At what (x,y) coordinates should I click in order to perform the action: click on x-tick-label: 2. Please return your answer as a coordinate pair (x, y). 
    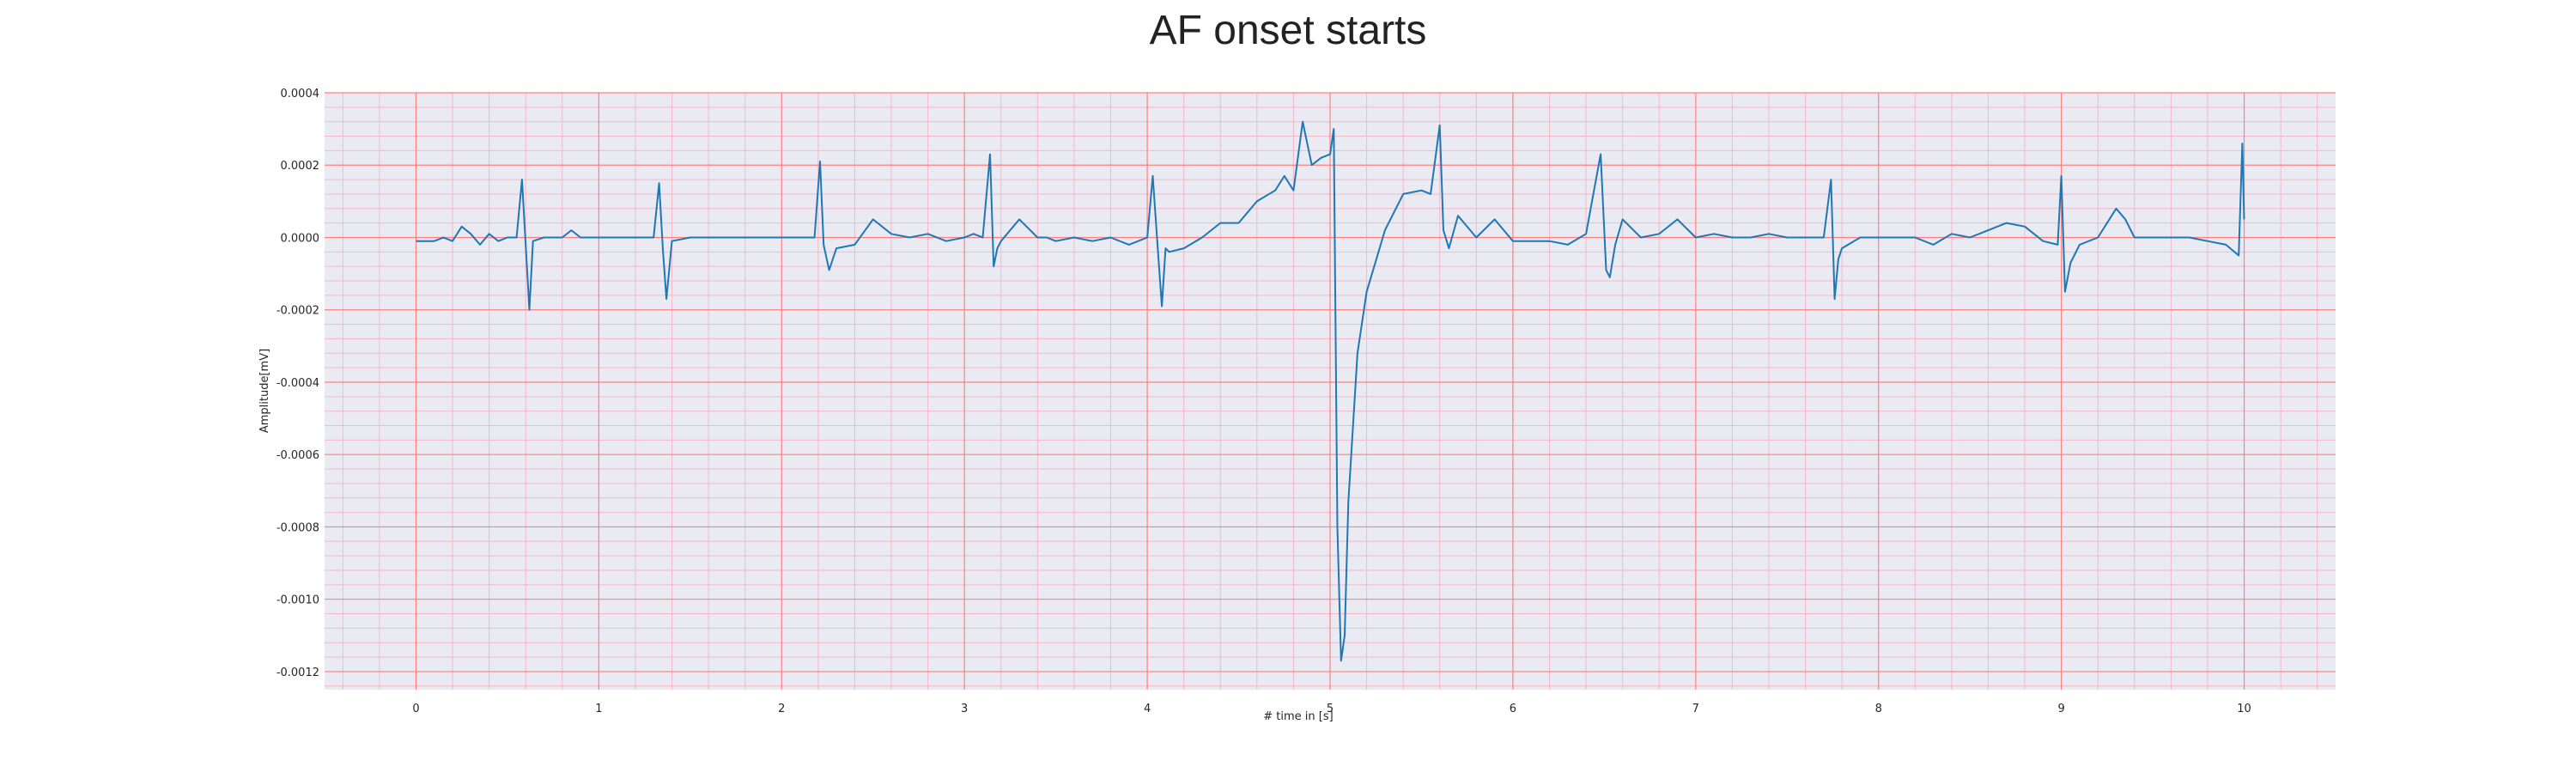
    Looking at the image, I should click on (781, 709).